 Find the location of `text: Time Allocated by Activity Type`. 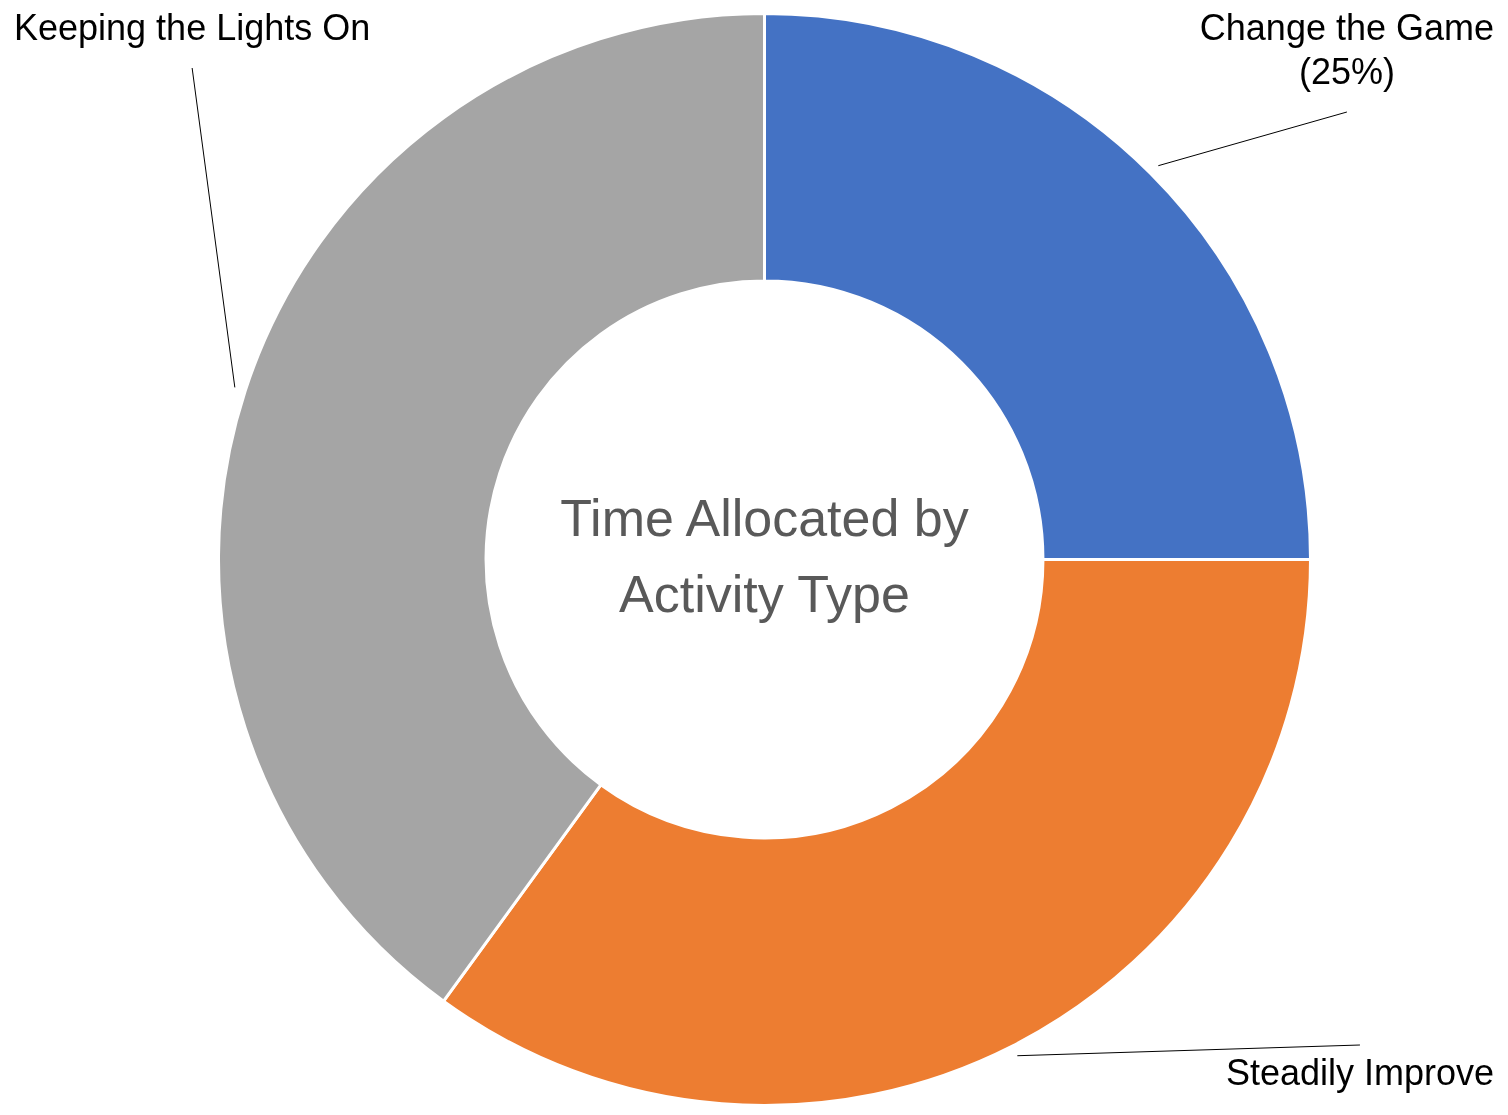

text: Time Allocated by Activity Type is located at coordinates (764, 555).